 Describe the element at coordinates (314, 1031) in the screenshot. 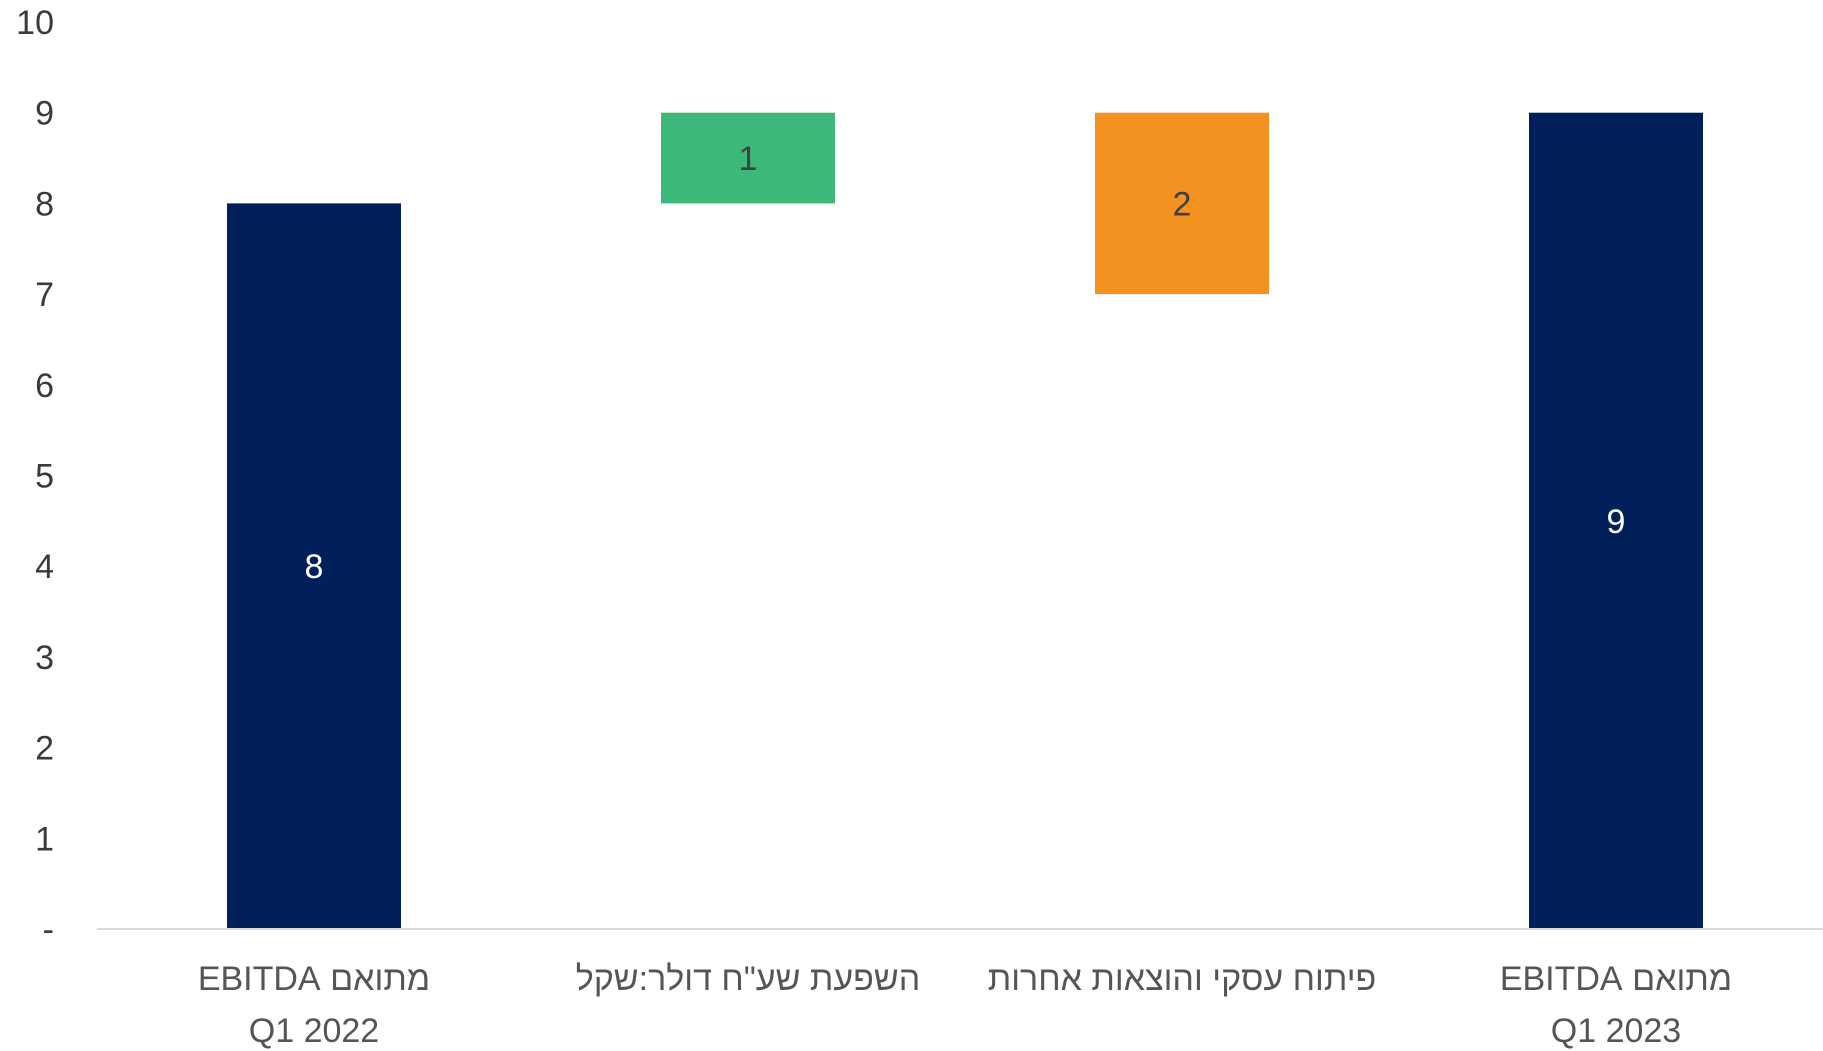

I see `x-category-label: Q1 2022` at that location.